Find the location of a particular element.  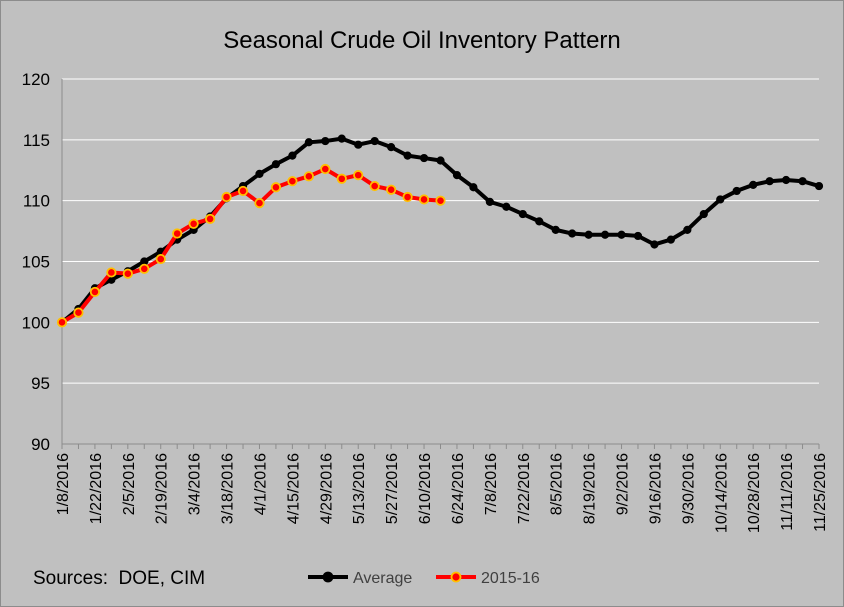

y-tick-labels: 90 95 100 105 110 115 120 is located at coordinates (36, 262).